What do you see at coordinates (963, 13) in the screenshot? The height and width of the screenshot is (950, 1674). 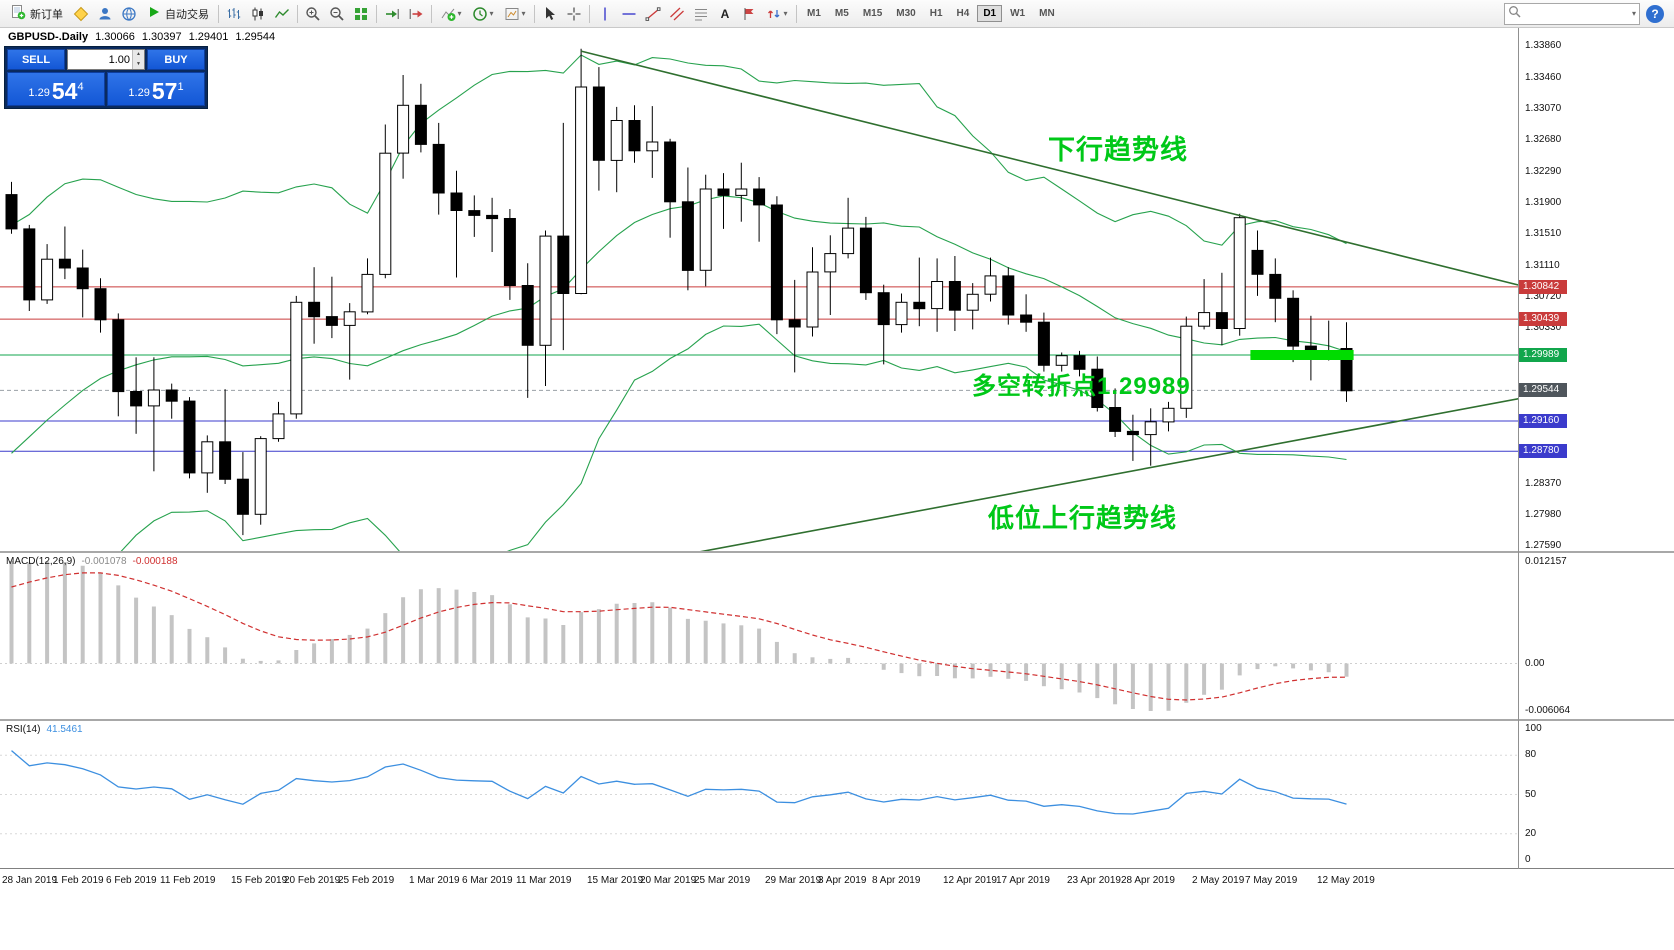 I see `timeframe-h4: H4` at bounding box center [963, 13].